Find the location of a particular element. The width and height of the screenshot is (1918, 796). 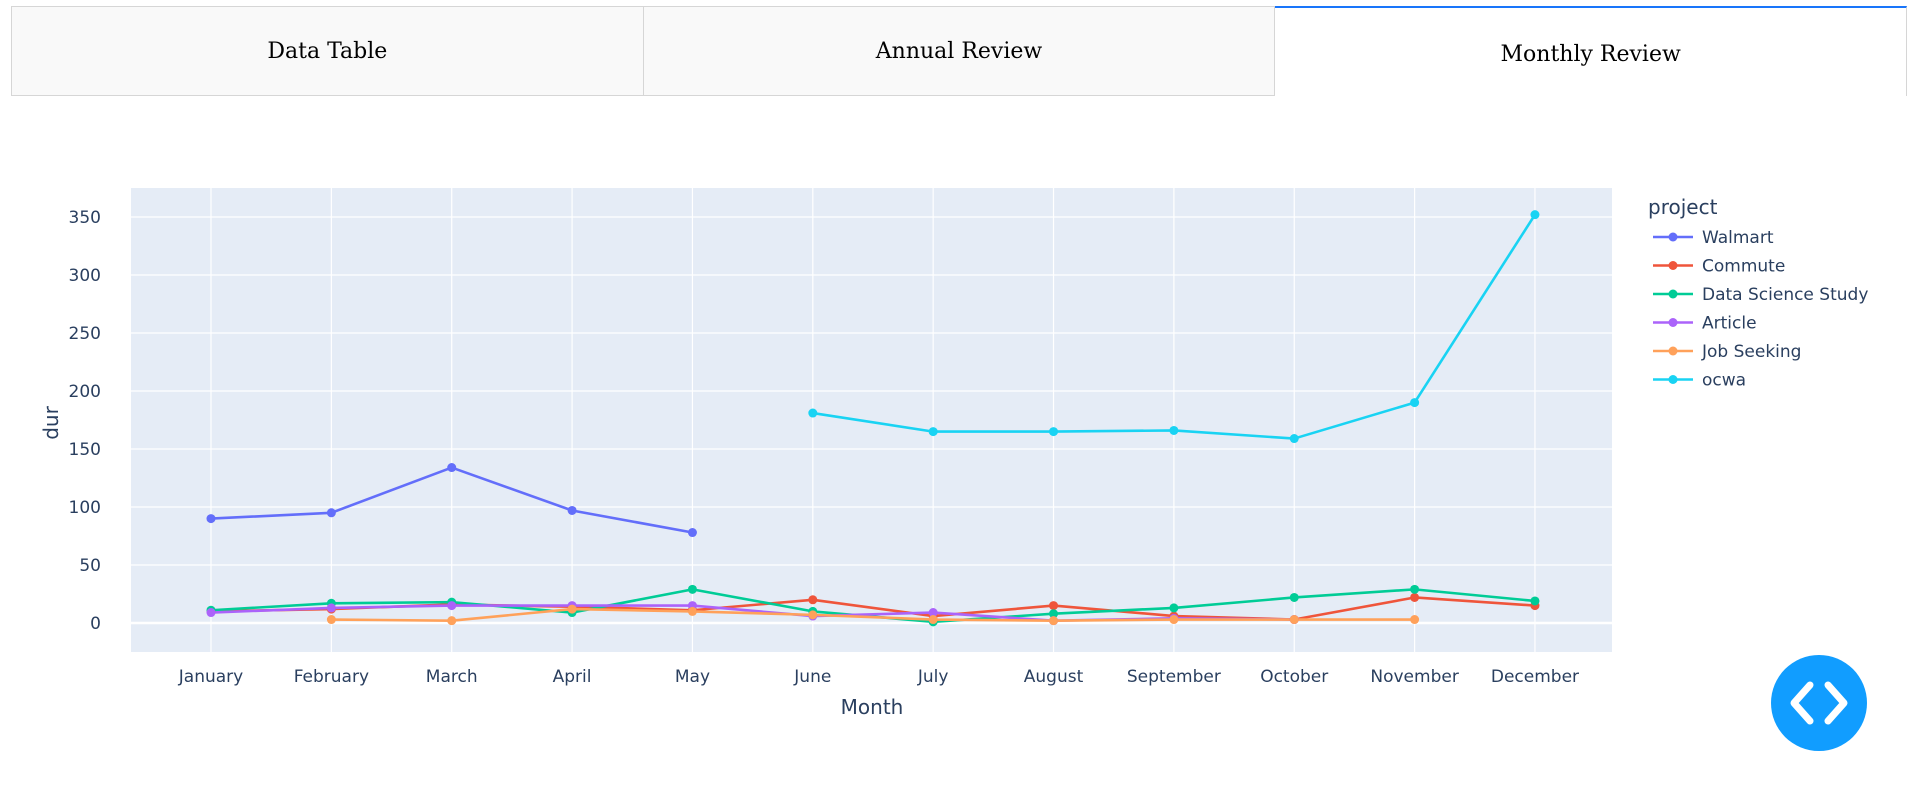

code-toggle-button is located at coordinates (1819, 703).